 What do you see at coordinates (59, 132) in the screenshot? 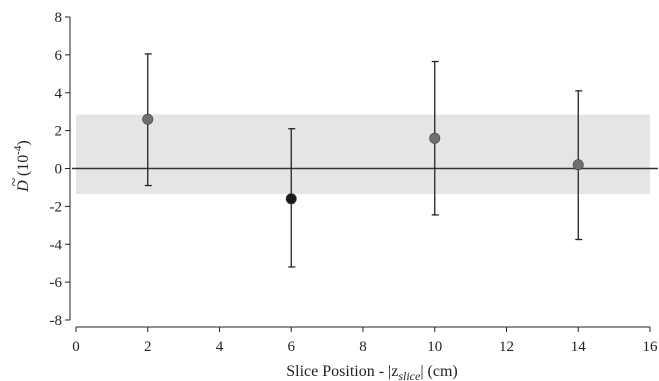
I see `y-tick-label-2: 2` at bounding box center [59, 132].